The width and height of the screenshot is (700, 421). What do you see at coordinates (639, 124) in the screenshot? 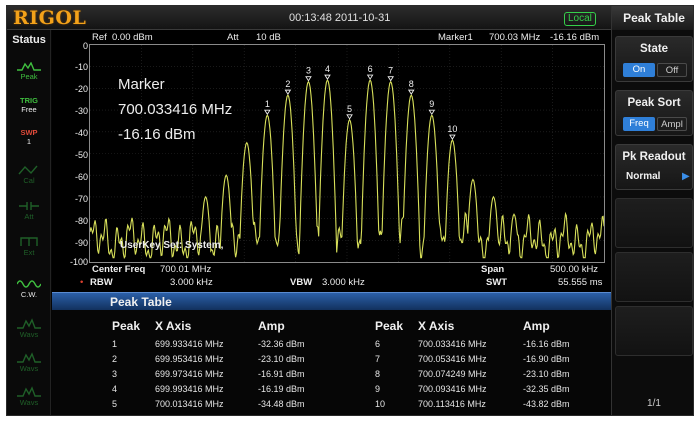
I see `sort-freq-toggle: Freq` at bounding box center [639, 124].